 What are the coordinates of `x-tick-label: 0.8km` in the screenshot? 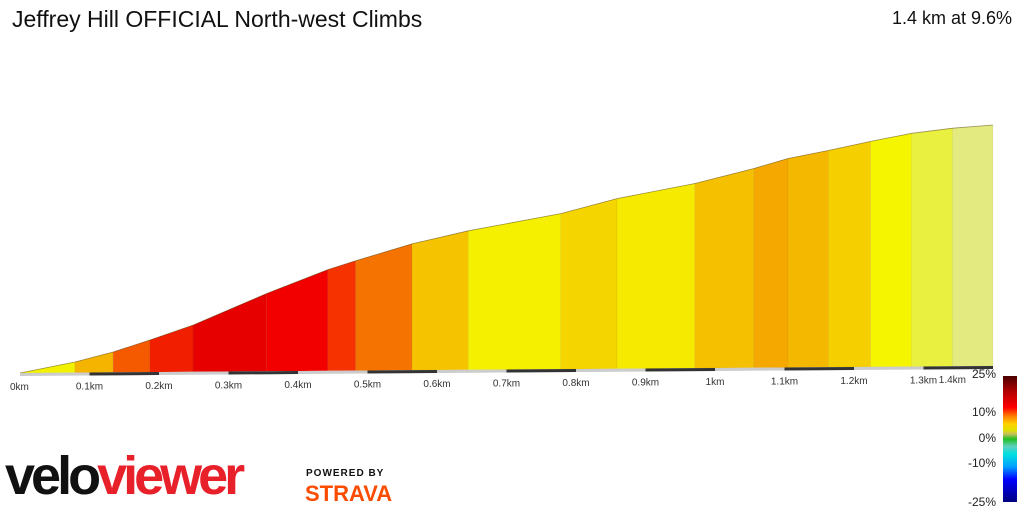 It's located at (575, 383).